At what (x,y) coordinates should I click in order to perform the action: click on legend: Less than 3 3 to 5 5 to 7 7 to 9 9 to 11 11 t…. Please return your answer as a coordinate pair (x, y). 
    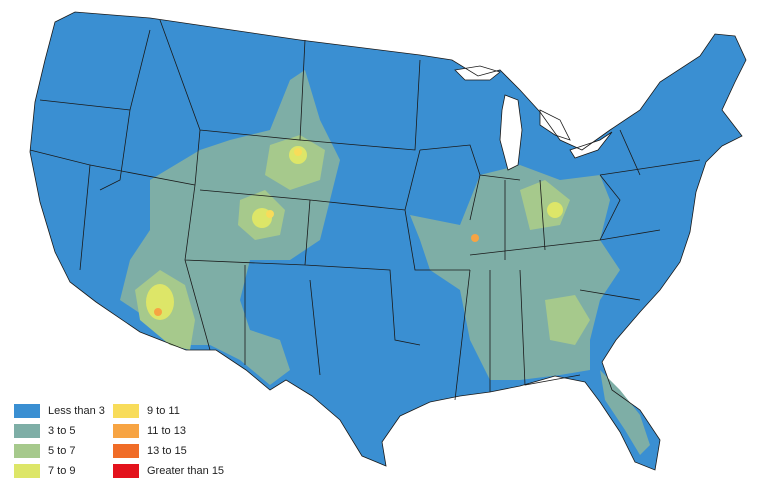
    Looking at the image, I should click on (119, 441).